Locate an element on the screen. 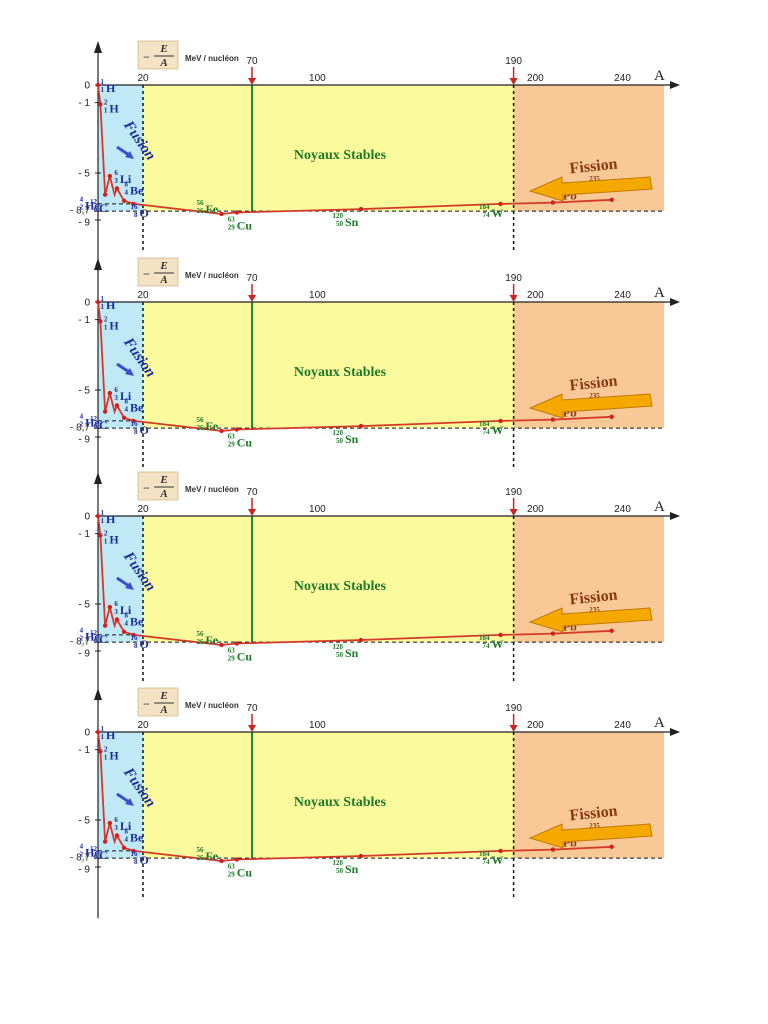 The width and height of the screenshot is (768, 1024). x-marker-label: 190 is located at coordinates (513, 61).